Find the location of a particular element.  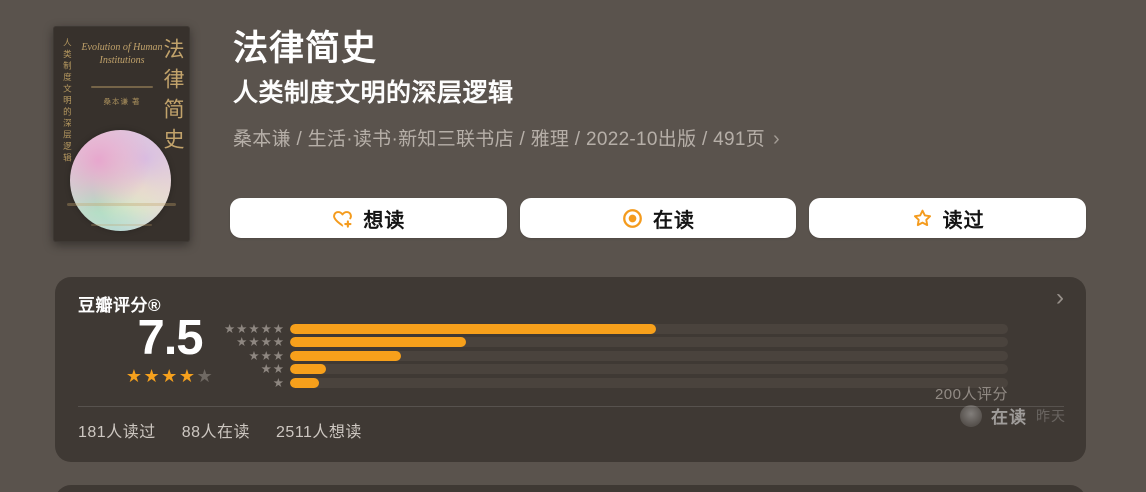

action-button-row: 想读 在读 读过 is located at coordinates (658, 218).